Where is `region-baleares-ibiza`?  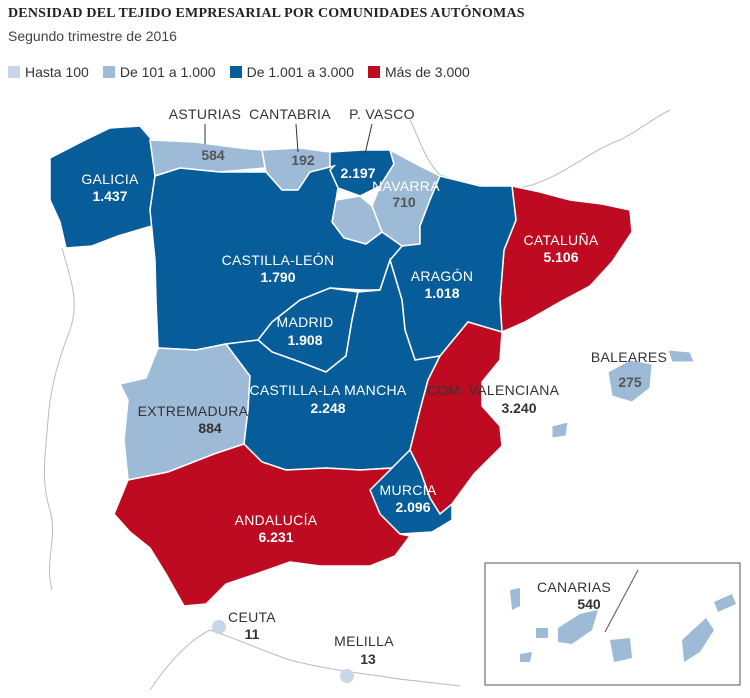 region-baleares-ibiza is located at coordinates (560, 430).